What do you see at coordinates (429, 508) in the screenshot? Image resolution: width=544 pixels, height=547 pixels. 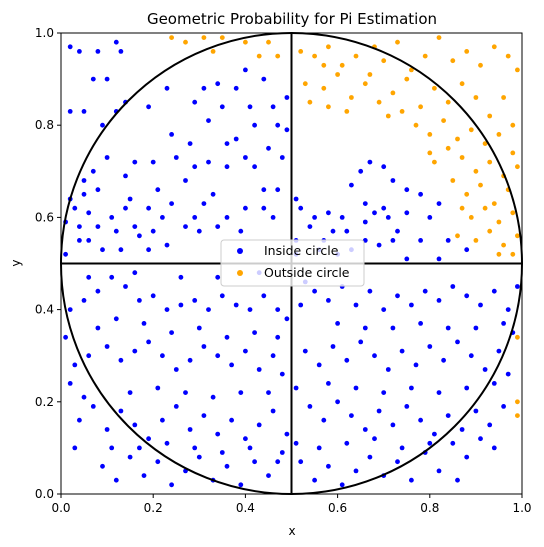 I see `x-tick-label-4: 0.8` at bounding box center [429, 508].